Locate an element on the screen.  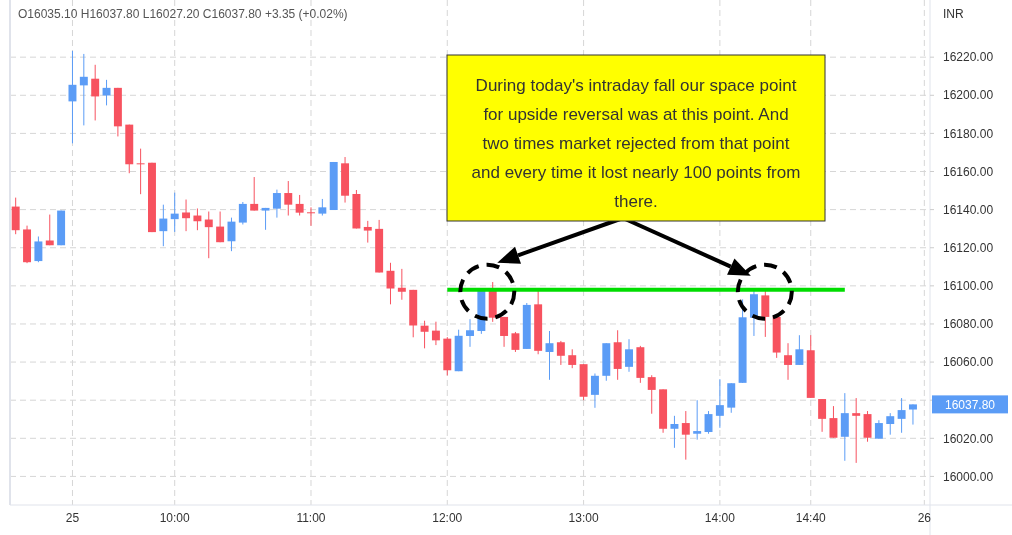
y-tick-label: 16220.00 is located at coordinates (968, 57).